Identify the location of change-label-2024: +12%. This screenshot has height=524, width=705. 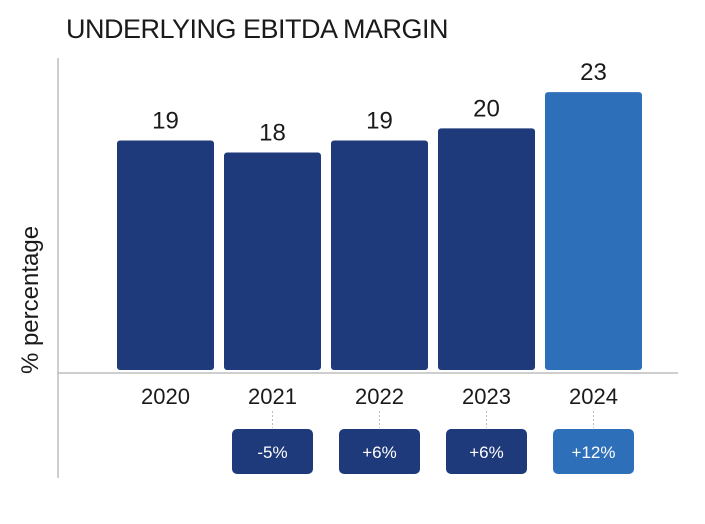
(594, 452).